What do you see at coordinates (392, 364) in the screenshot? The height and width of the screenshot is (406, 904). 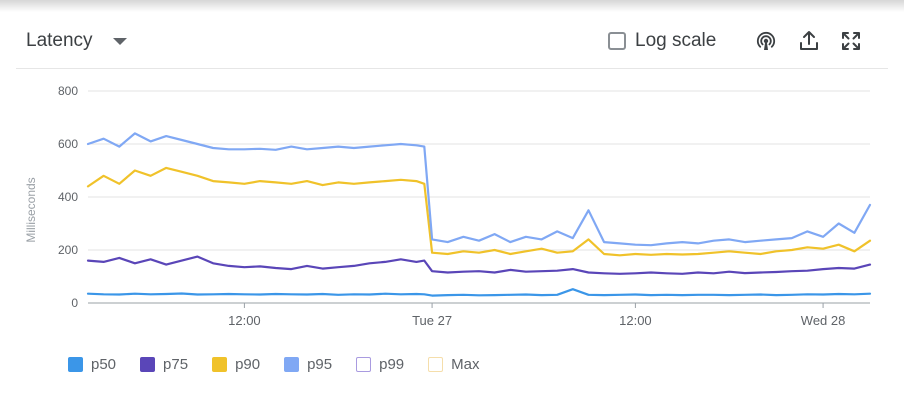 I see `legend-label: p99` at bounding box center [392, 364].